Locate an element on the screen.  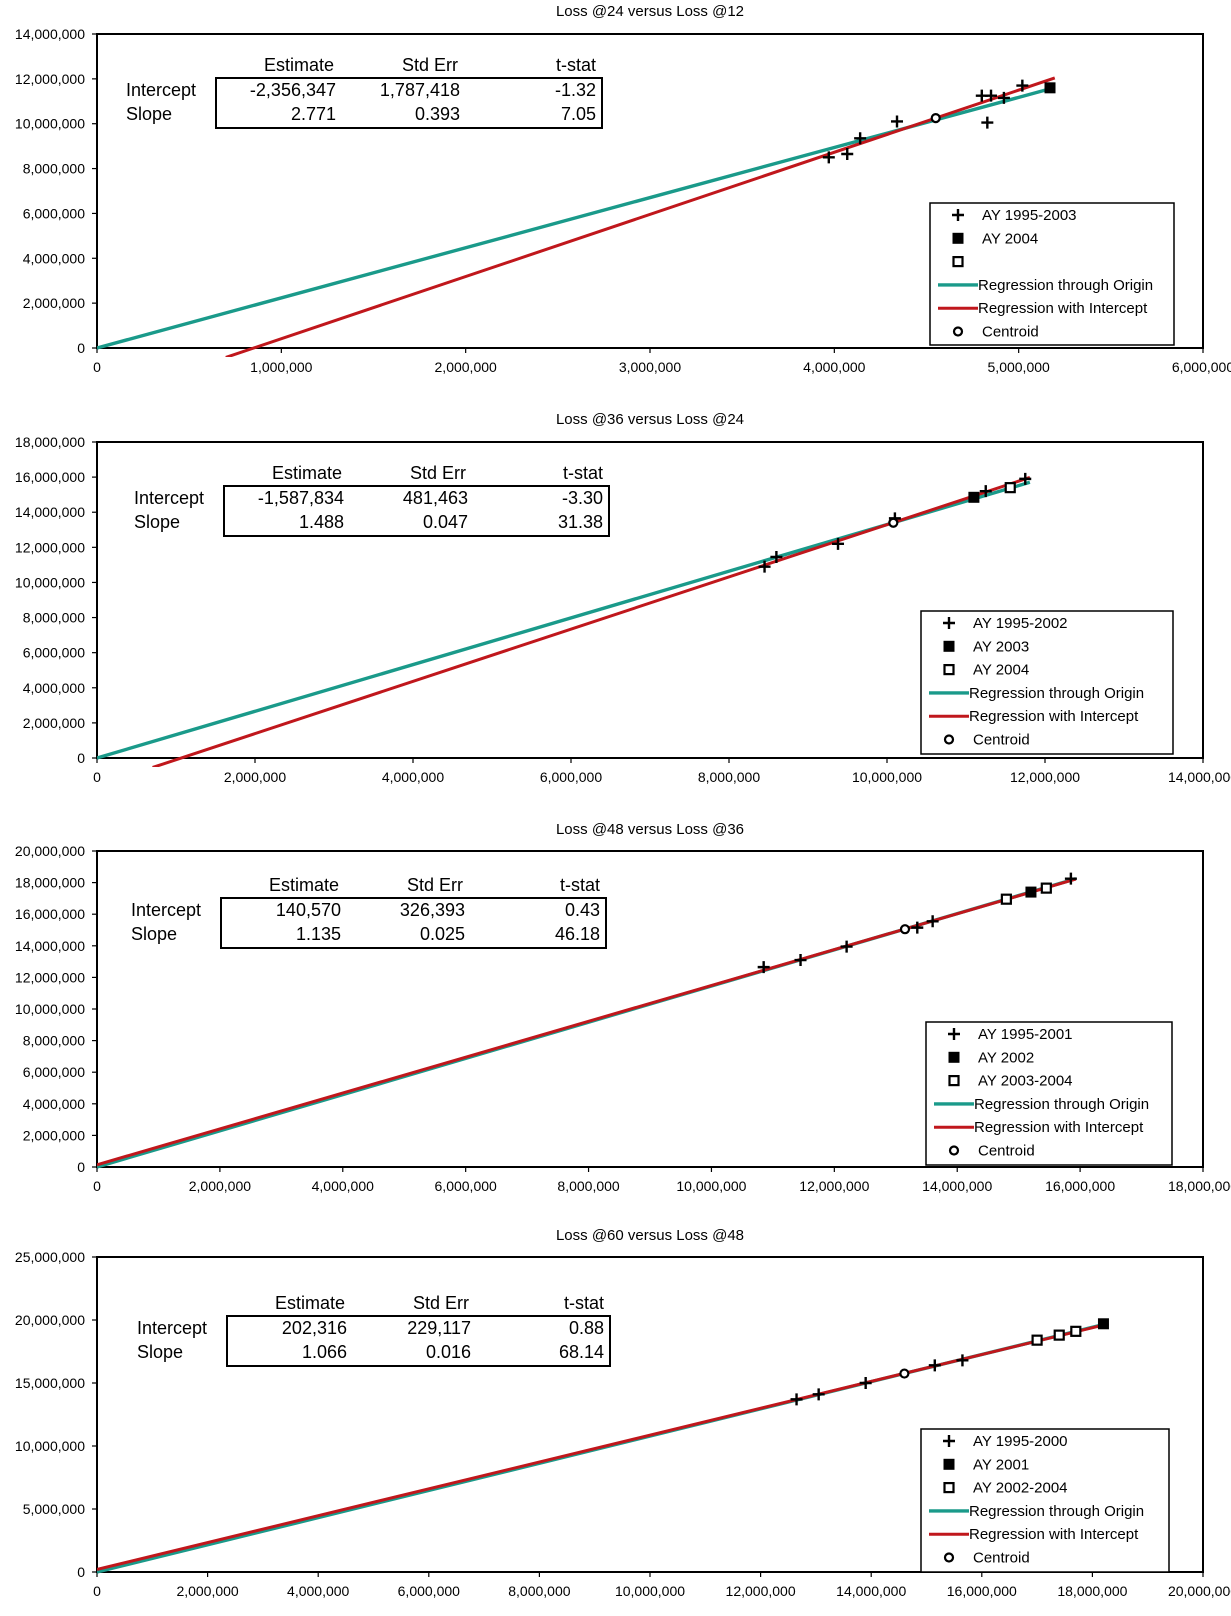
stats-value: 0.047 is located at coordinates (445, 522).